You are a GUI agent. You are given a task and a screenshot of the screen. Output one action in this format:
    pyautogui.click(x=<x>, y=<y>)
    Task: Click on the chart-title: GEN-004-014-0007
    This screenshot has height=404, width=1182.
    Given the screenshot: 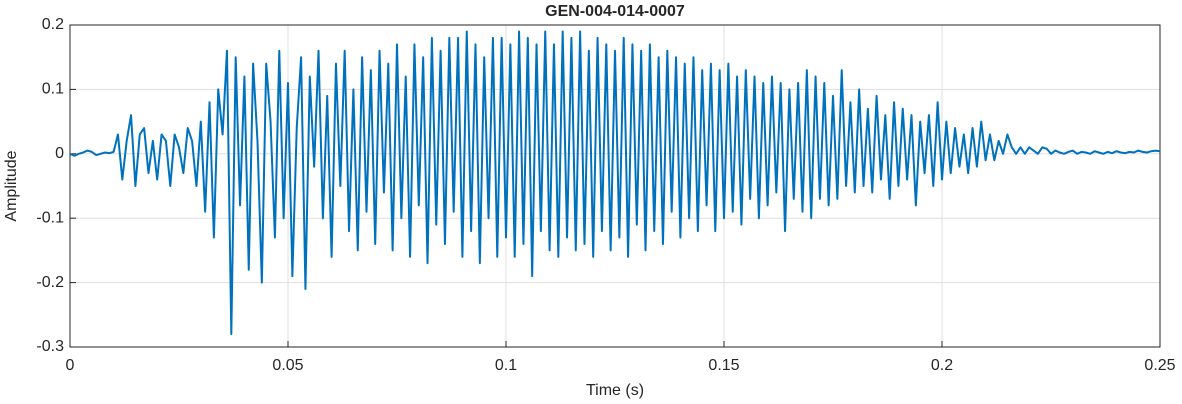 What is the action you would take?
    pyautogui.click(x=615, y=11)
    